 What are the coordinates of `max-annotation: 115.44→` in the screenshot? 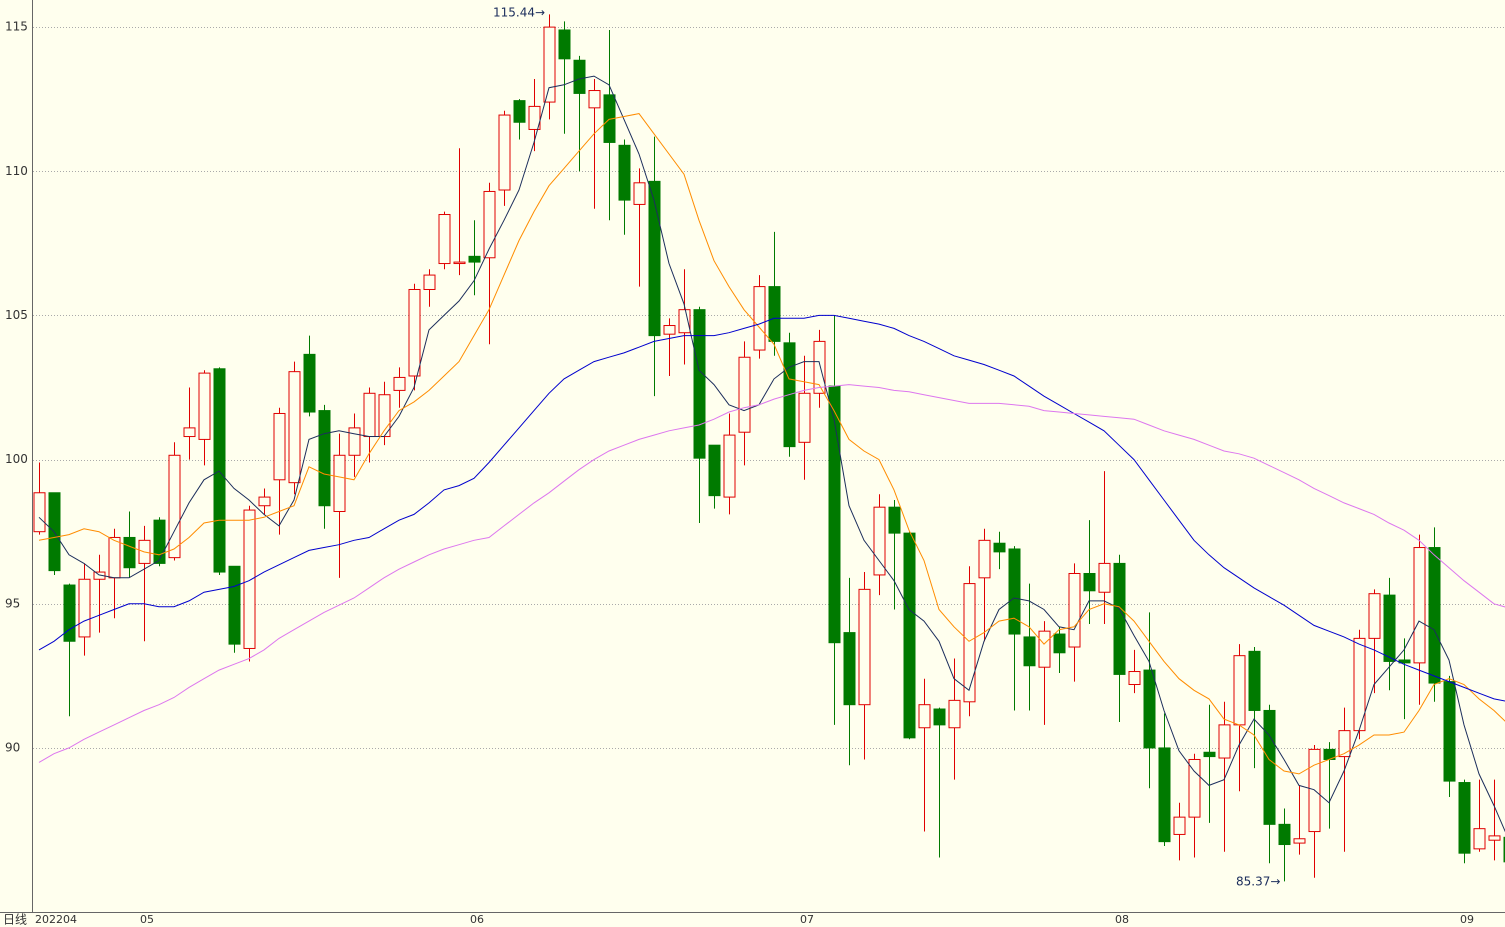 It's located at (519, 13).